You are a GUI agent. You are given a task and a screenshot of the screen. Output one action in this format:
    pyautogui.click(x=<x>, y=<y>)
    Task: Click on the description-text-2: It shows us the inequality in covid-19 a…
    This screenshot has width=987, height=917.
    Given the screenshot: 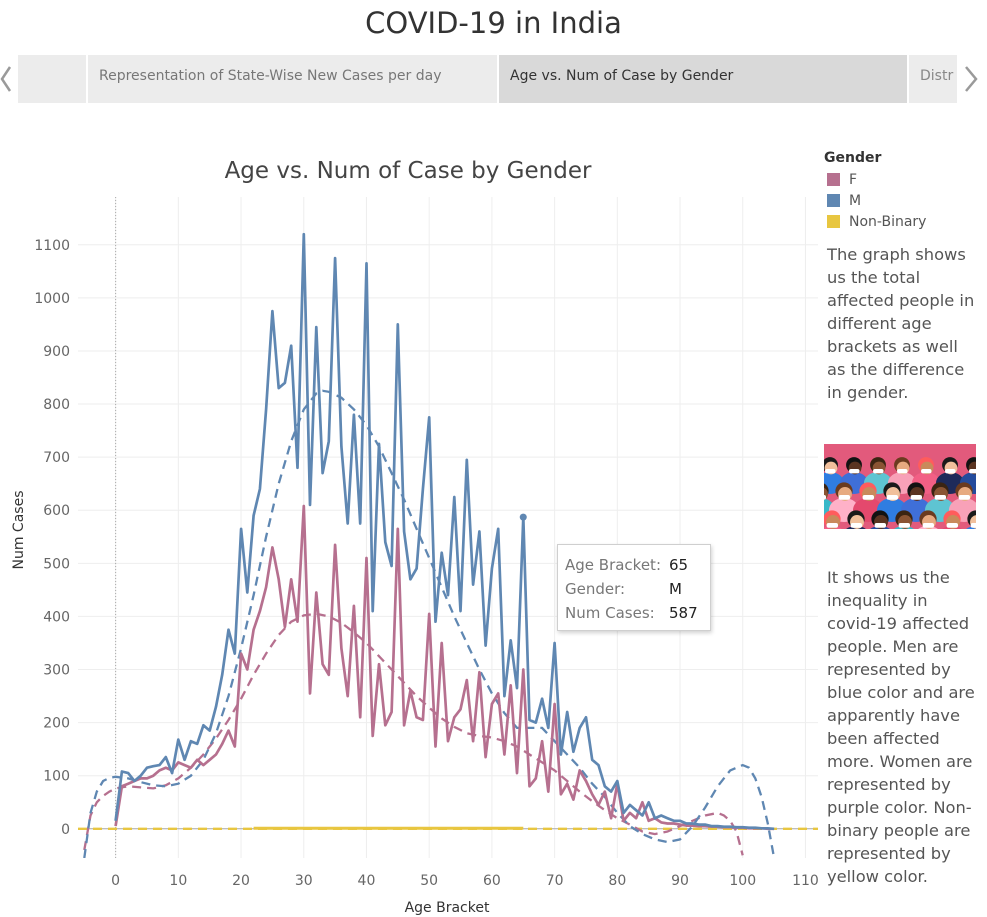 What is the action you would take?
    pyautogui.click(x=901, y=727)
    